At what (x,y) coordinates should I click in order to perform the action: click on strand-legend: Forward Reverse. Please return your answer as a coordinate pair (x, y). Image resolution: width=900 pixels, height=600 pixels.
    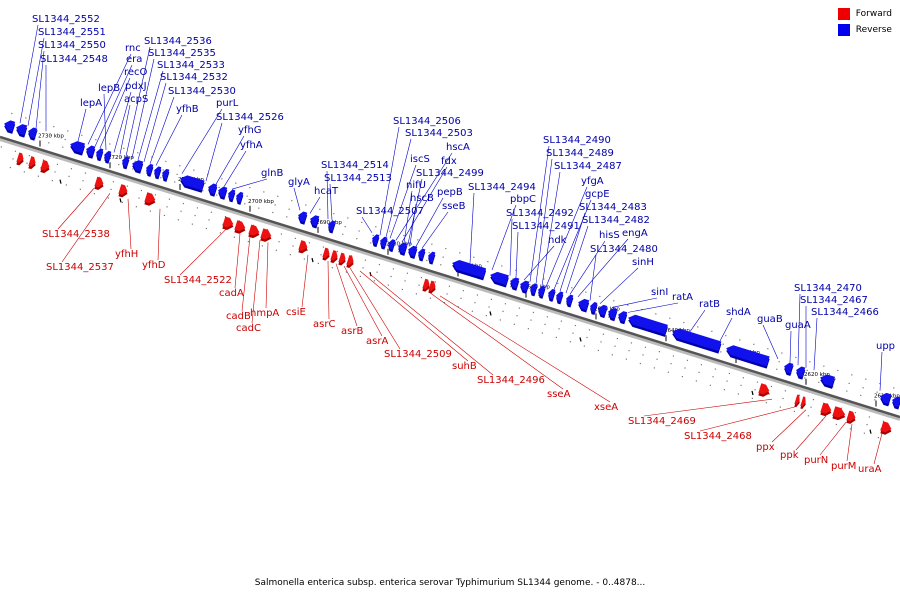
    Looking at the image, I should click on (864, 24).